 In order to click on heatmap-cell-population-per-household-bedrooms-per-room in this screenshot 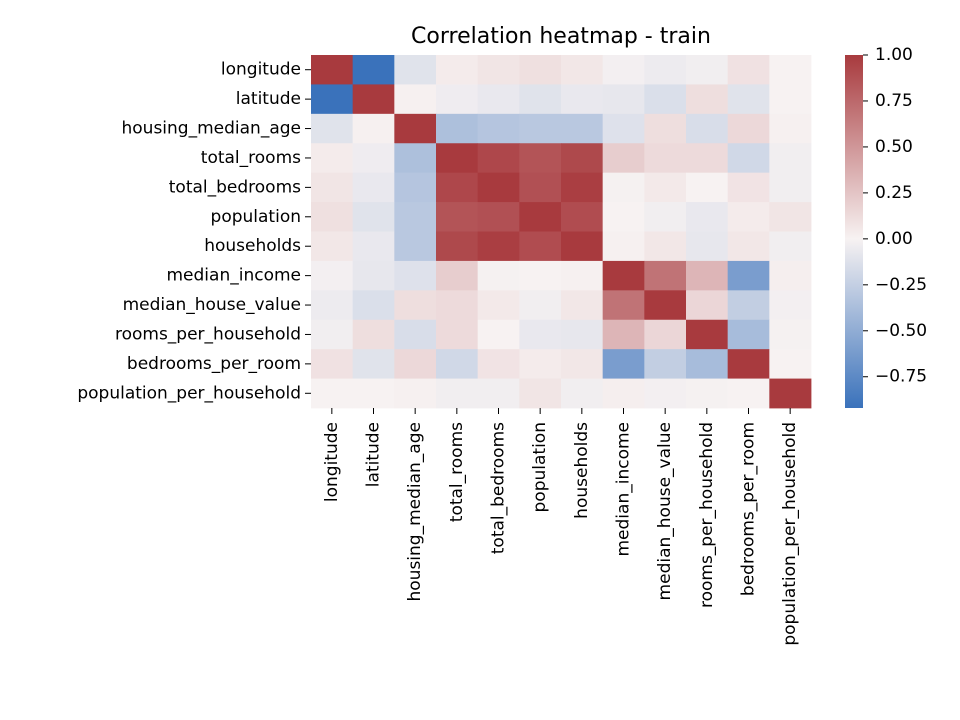, I will do `click(748, 393)`.